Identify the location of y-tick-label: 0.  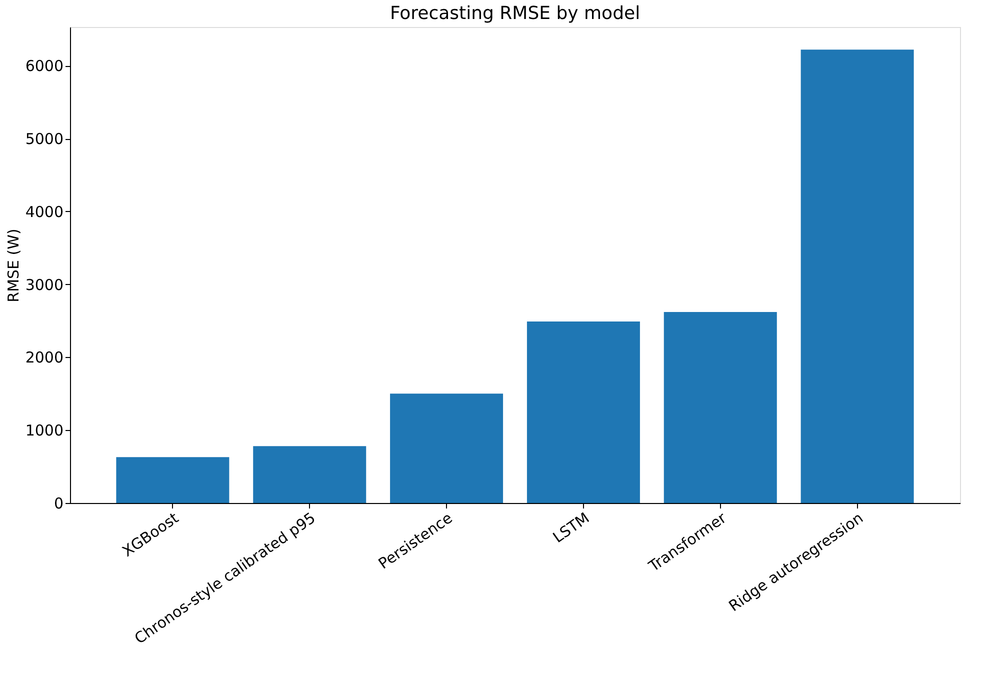
(59, 503).